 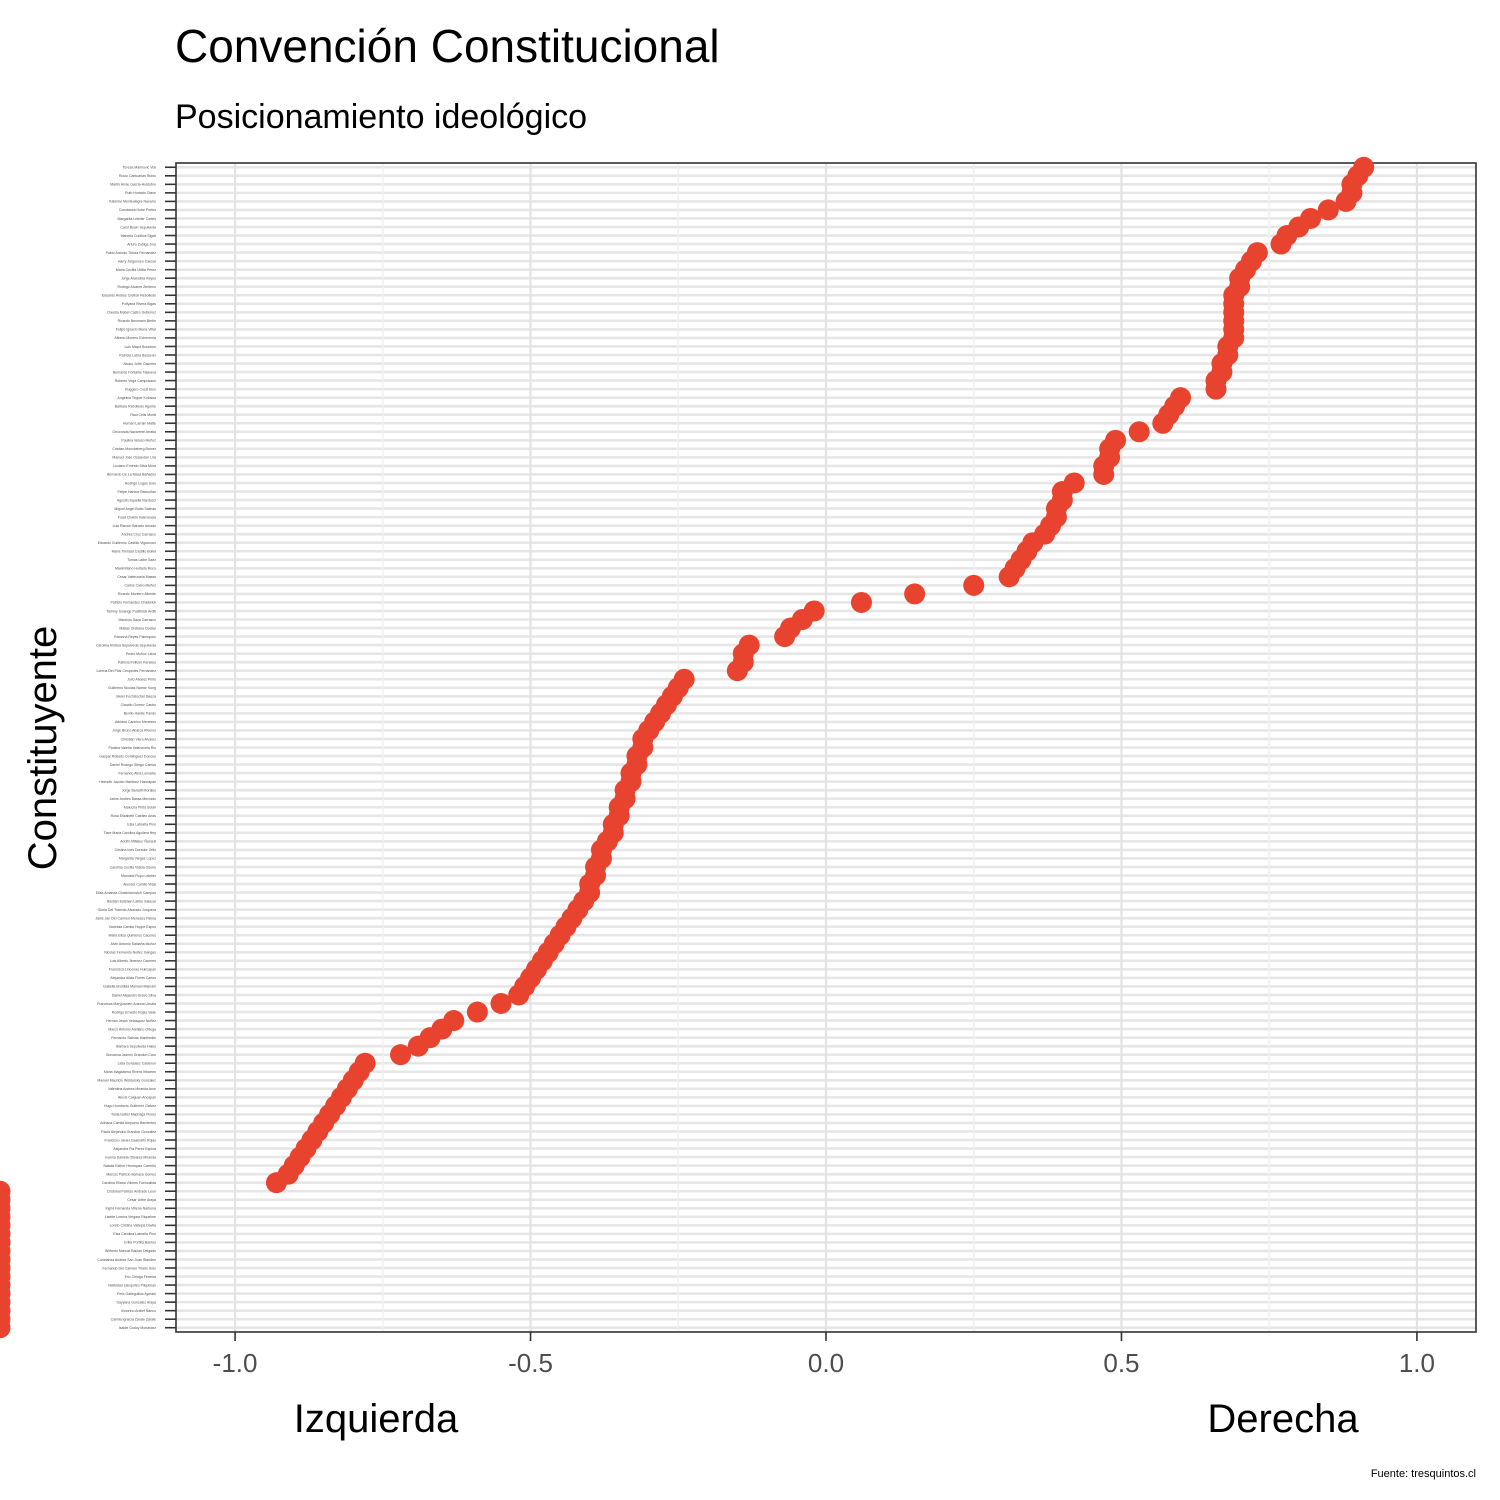 What do you see at coordinates (132, 1285) in the screenshot?
I see `y-tick-label: Natividad Llanquileo Pilquiman` at bounding box center [132, 1285].